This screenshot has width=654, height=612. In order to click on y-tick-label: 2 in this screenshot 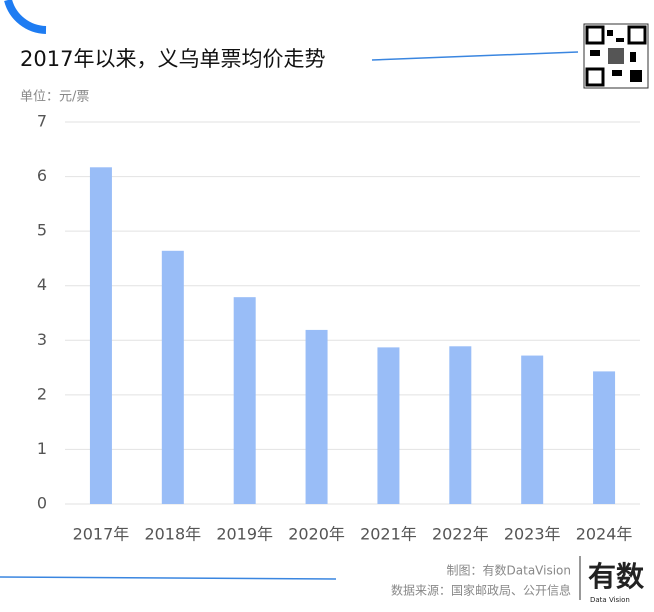, I will do `click(42, 393)`.